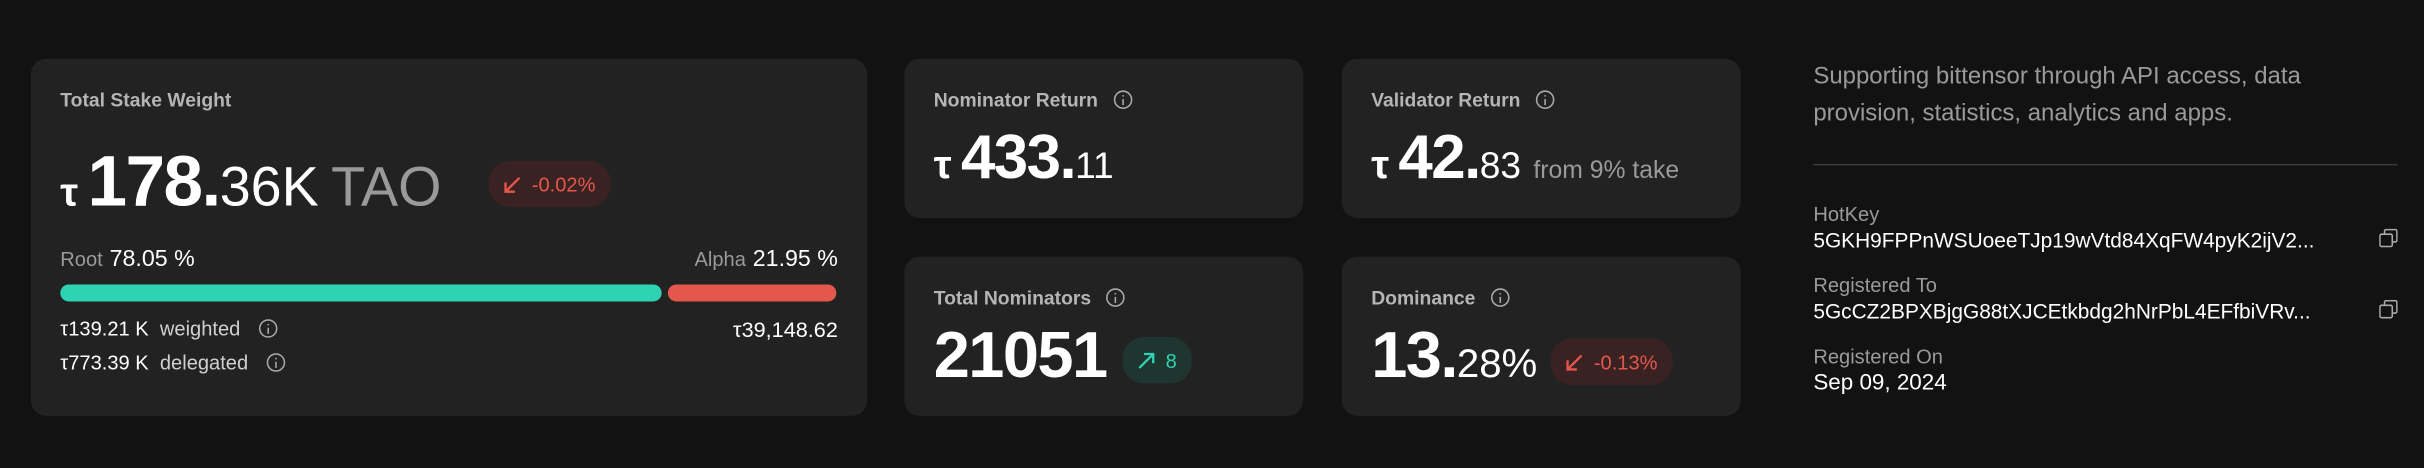 Image resolution: width=2424 pixels, height=468 pixels. I want to click on delegated: τ773.39 K delegated, so click(173, 362).